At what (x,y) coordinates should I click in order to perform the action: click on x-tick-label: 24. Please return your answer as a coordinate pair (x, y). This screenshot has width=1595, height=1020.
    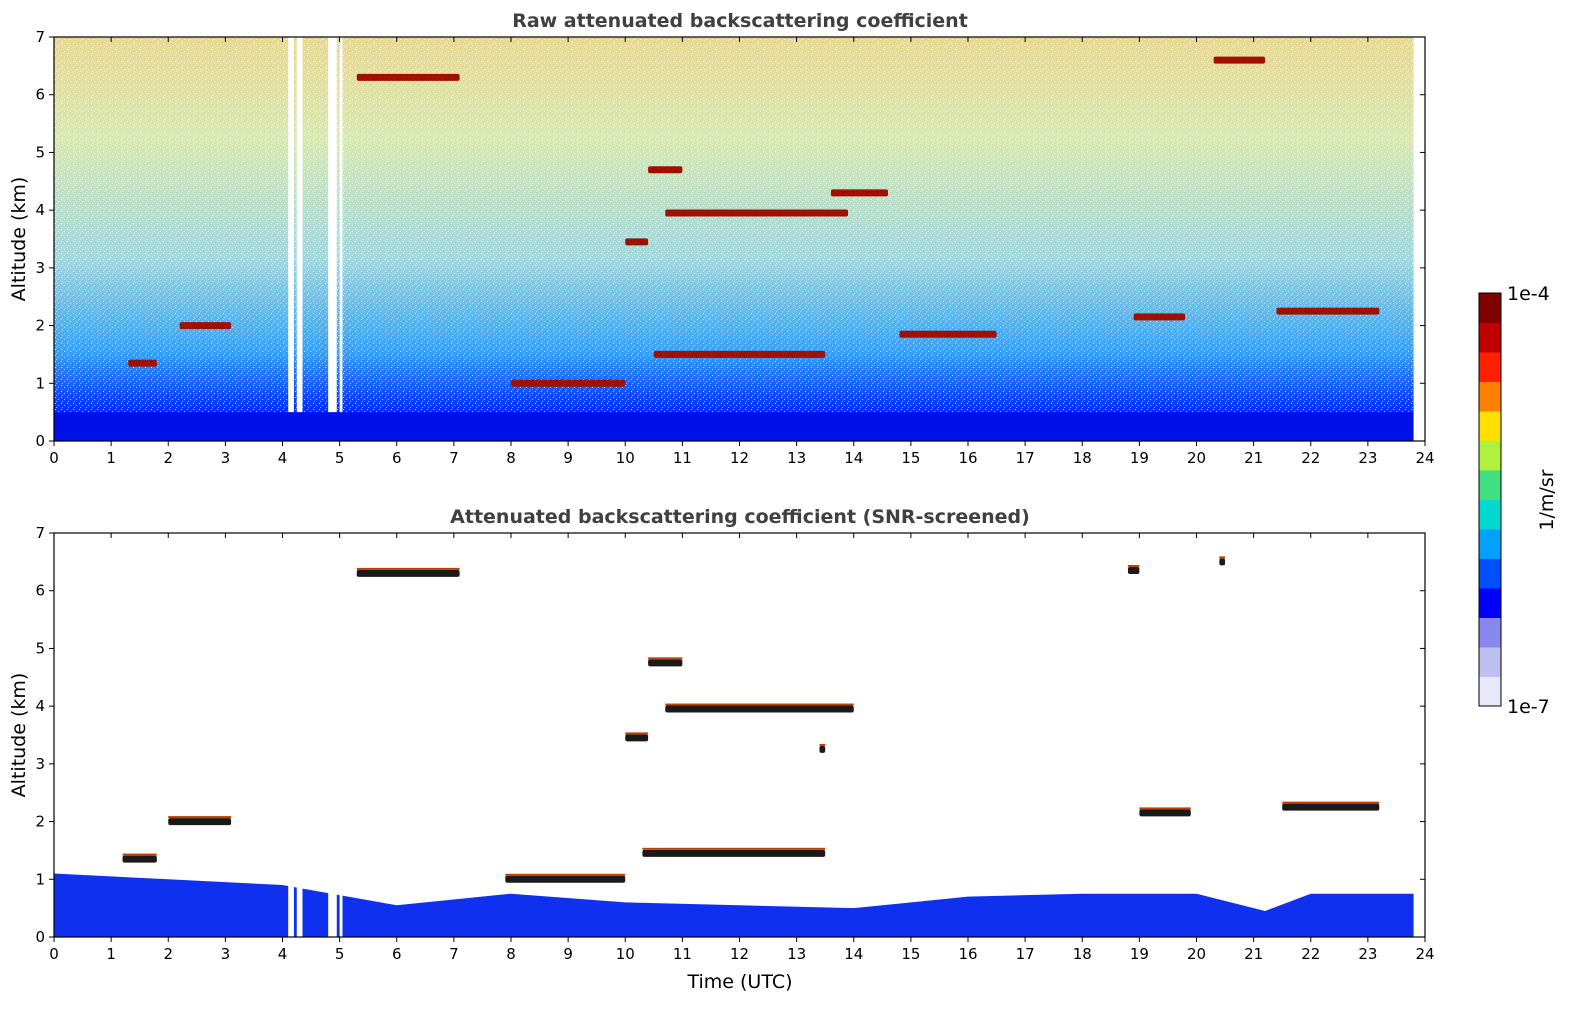
    Looking at the image, I should click on (1424, 458).